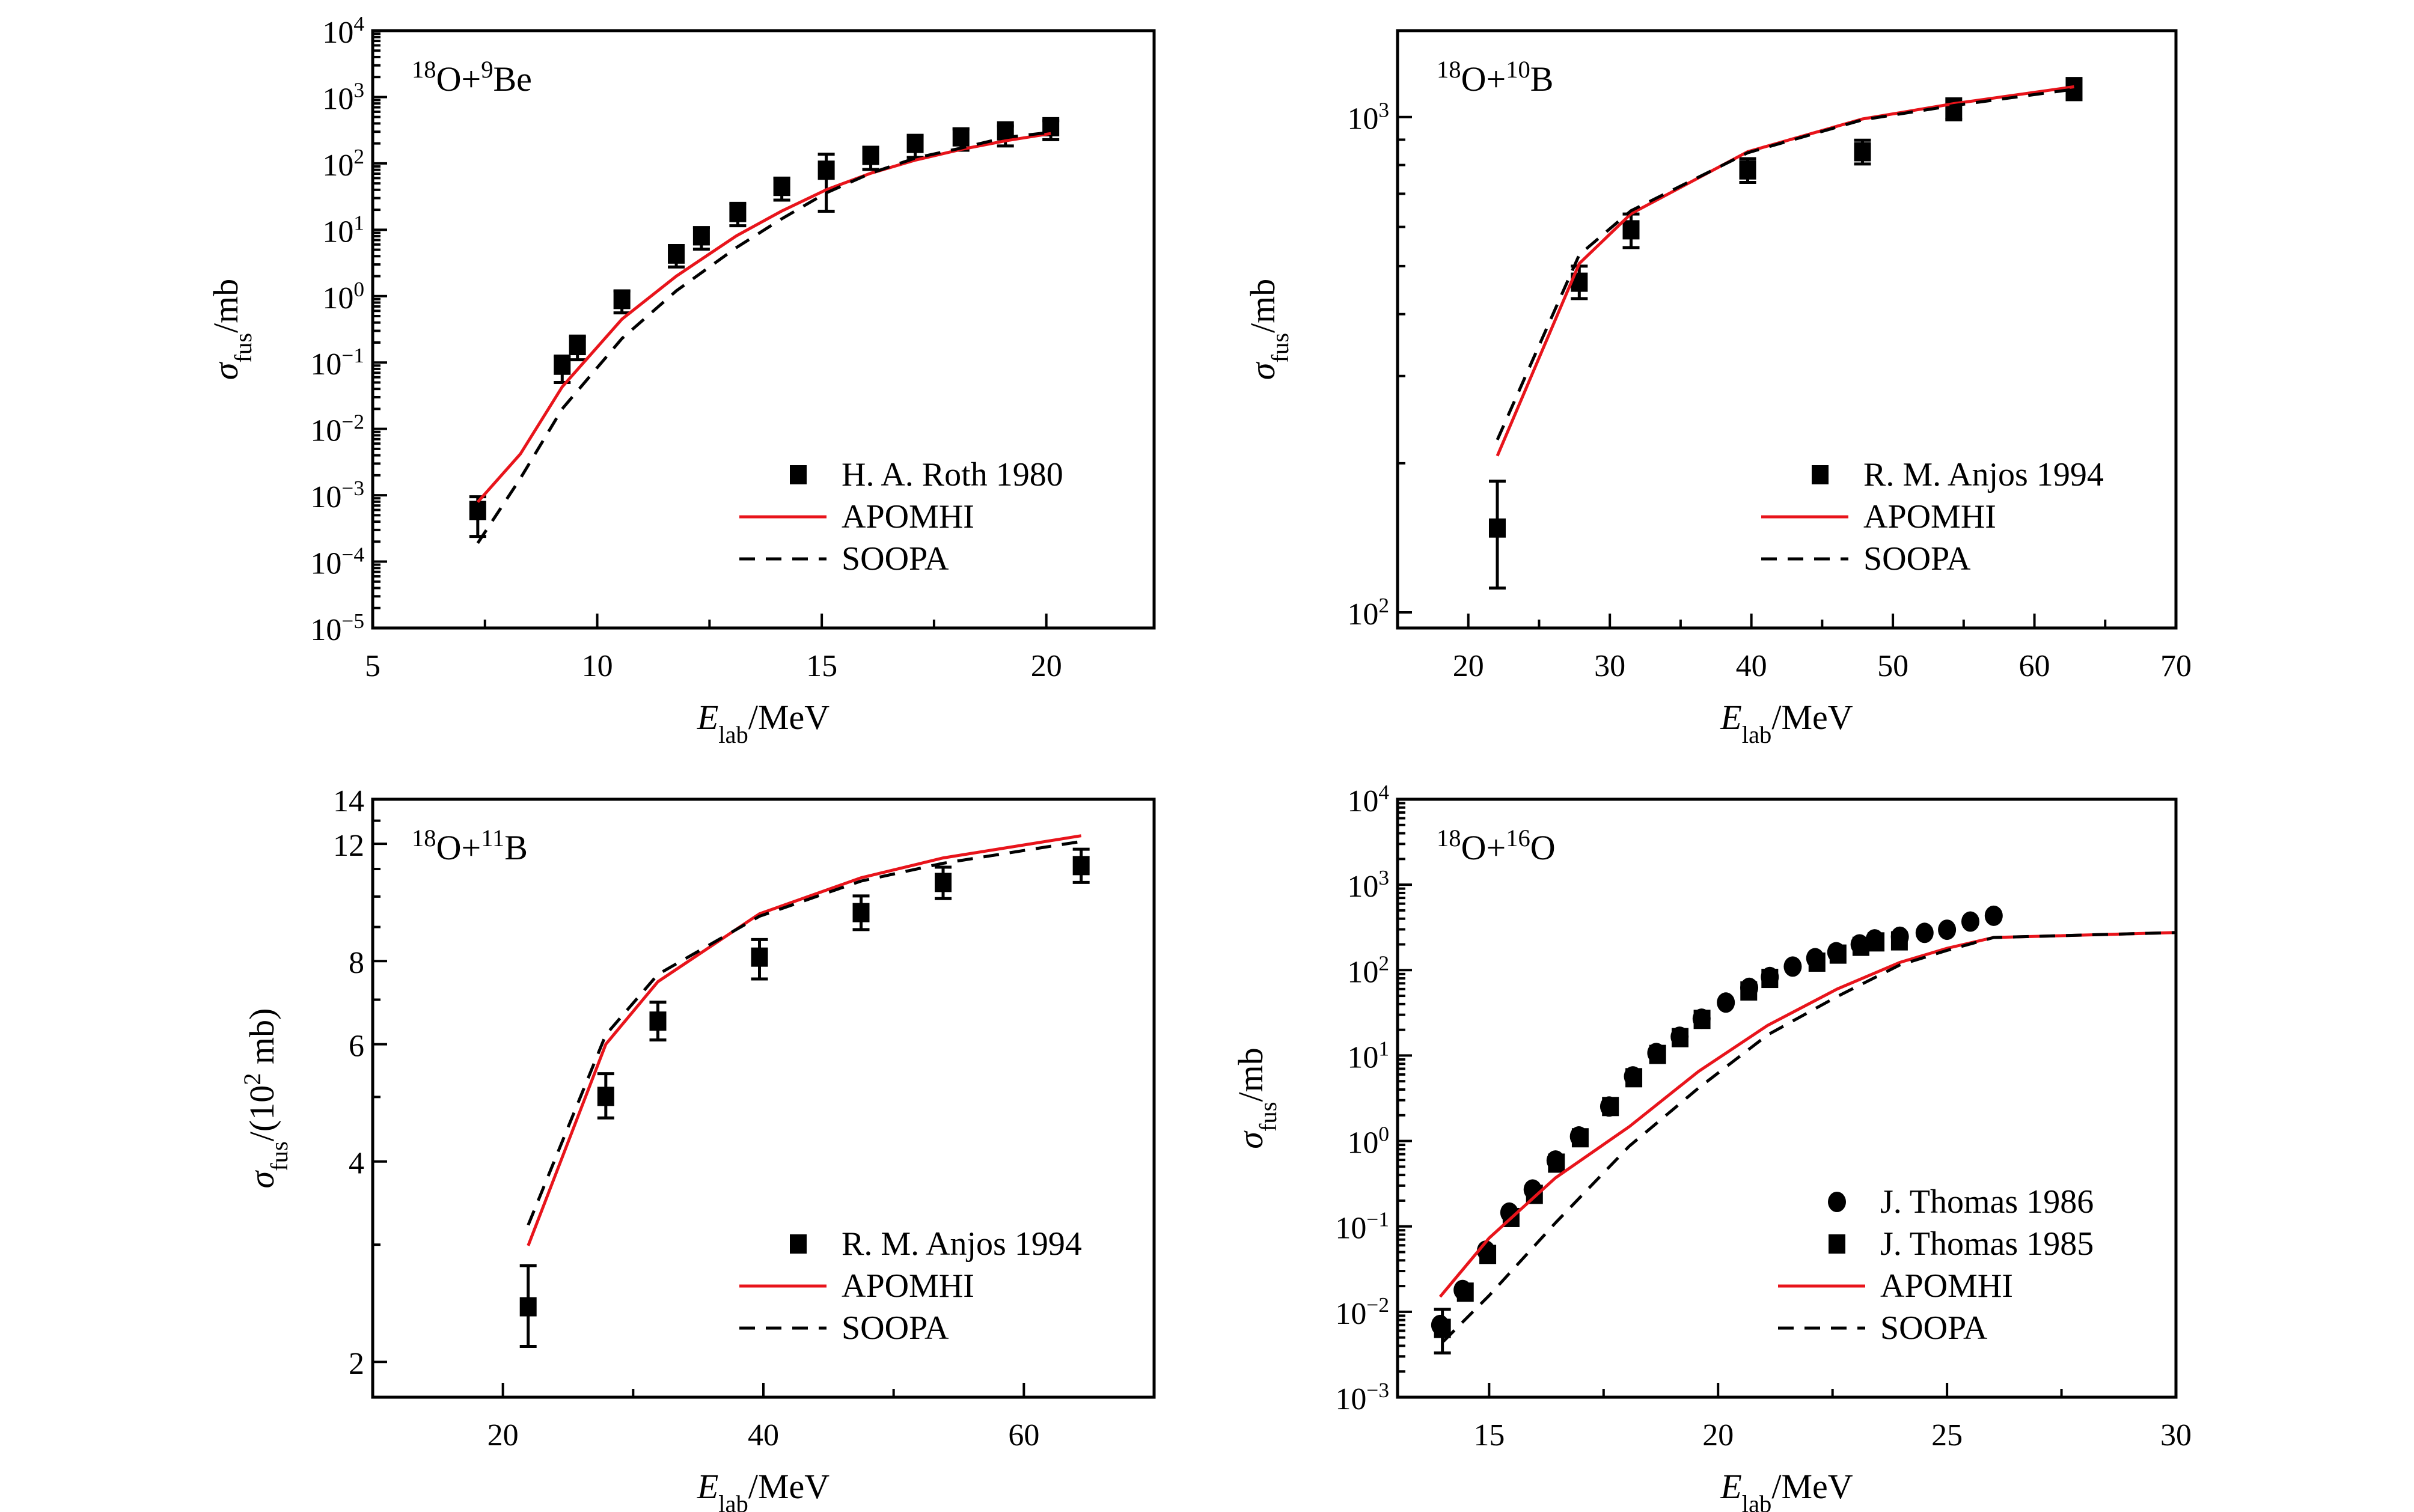 This screenshot has height=1512, width=2414. What do you see at coordinates (763, 1435) in the screenshot?
I see `x-tick-label: 40` at bounding box center [763, 1435].